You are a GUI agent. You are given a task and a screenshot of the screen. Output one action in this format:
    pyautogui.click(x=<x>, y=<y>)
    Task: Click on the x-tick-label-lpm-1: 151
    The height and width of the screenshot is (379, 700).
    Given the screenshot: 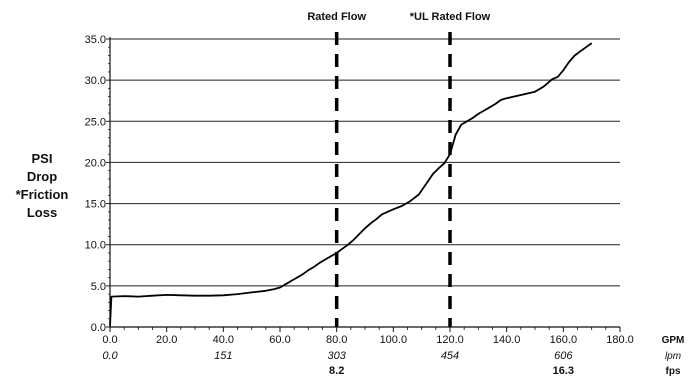 What is the action you would take?
    pyautogui.click(x=223, y=356)
    